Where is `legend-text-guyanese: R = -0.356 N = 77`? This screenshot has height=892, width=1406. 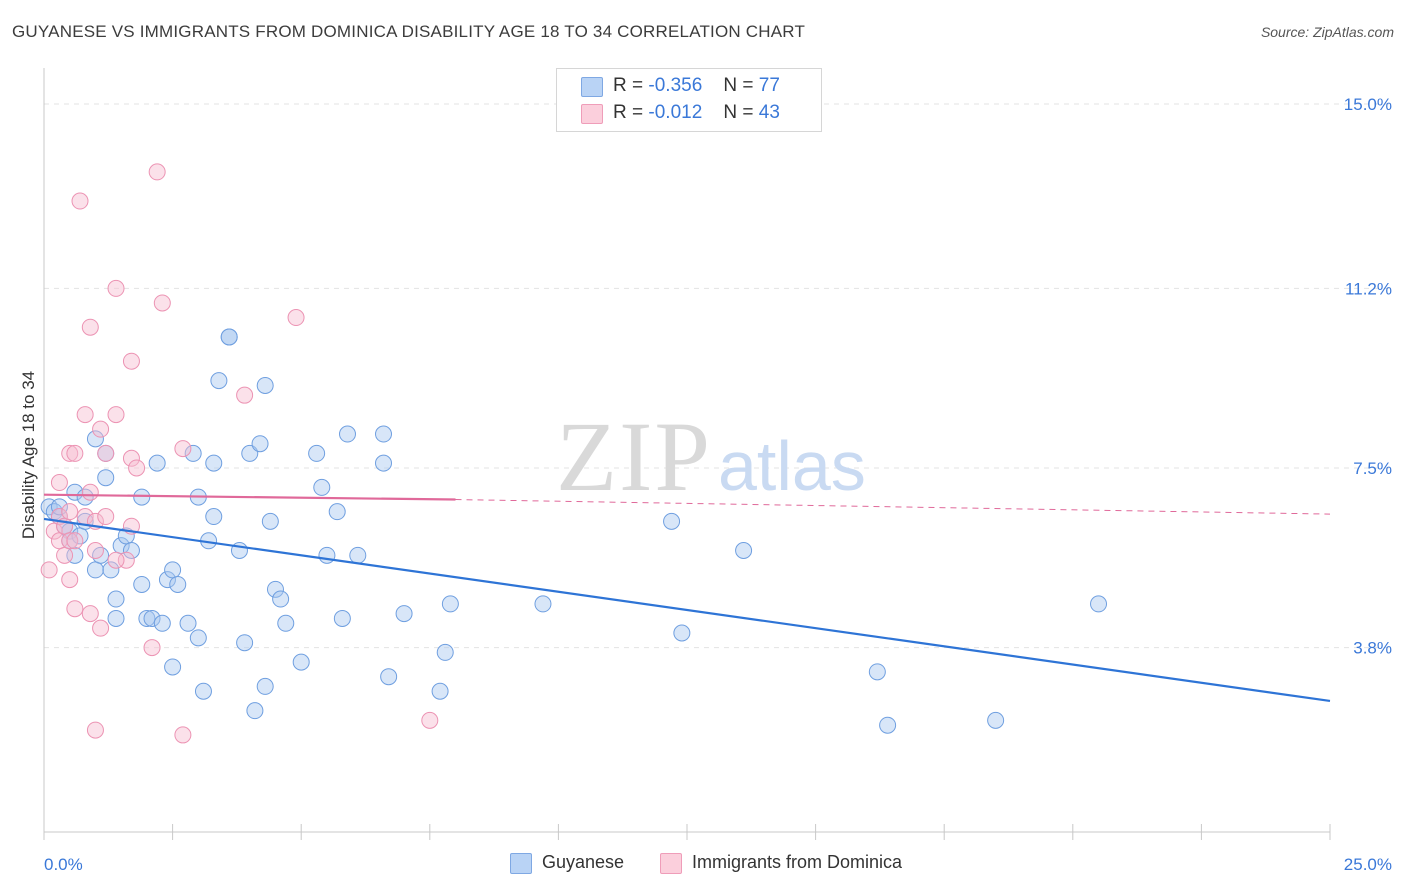 legend-text-guyanese: R = -0.356 N = 77 is located at coordinates (696, 86).